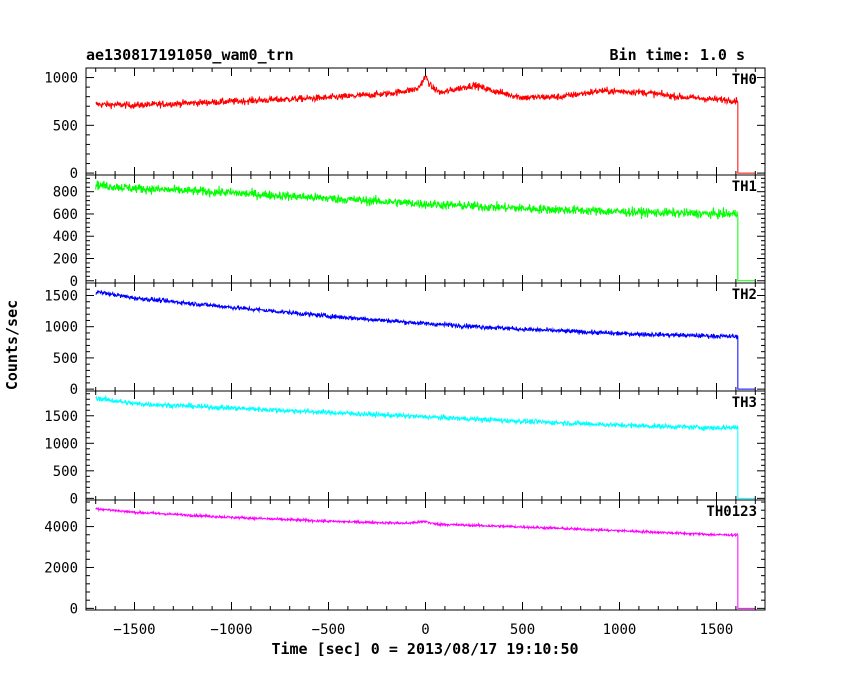  Describe the element at coordinates (231, 630) in the screenshot. I see `x-tick-label: −1000` at that location.